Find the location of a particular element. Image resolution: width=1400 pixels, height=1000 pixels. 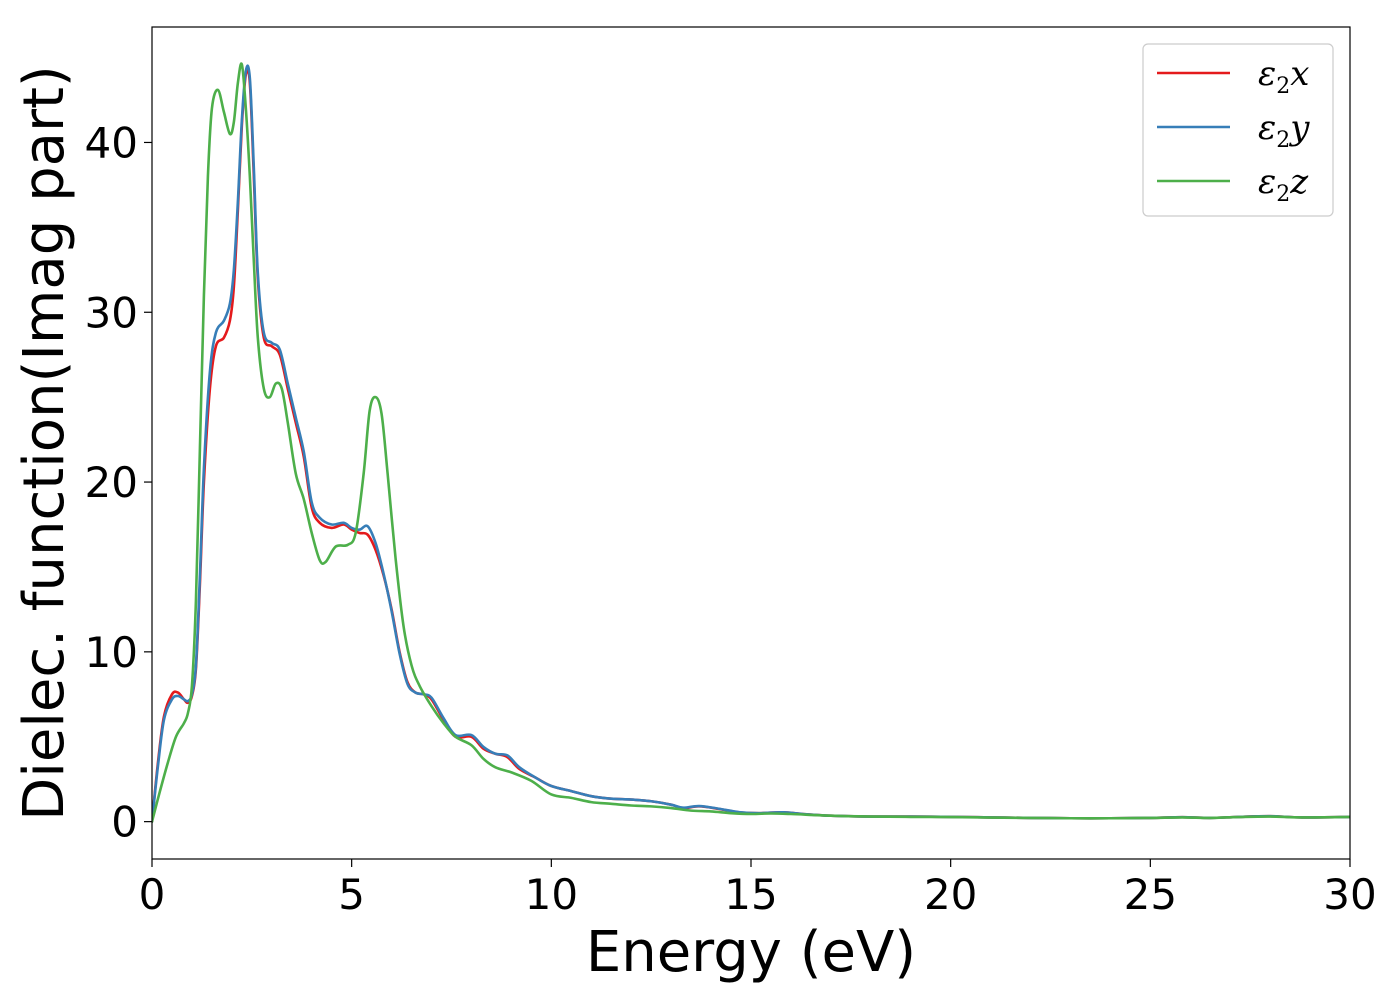

x-axis-title: Energy (eV) is located at coordinates (751, 952).